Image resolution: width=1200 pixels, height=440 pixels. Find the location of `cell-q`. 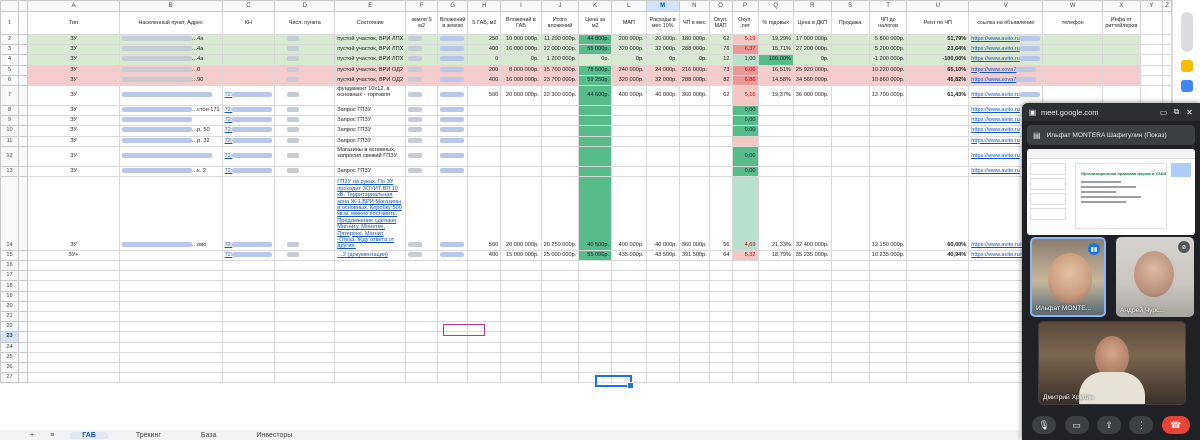

cell-q is located at coordinates (775, 327).